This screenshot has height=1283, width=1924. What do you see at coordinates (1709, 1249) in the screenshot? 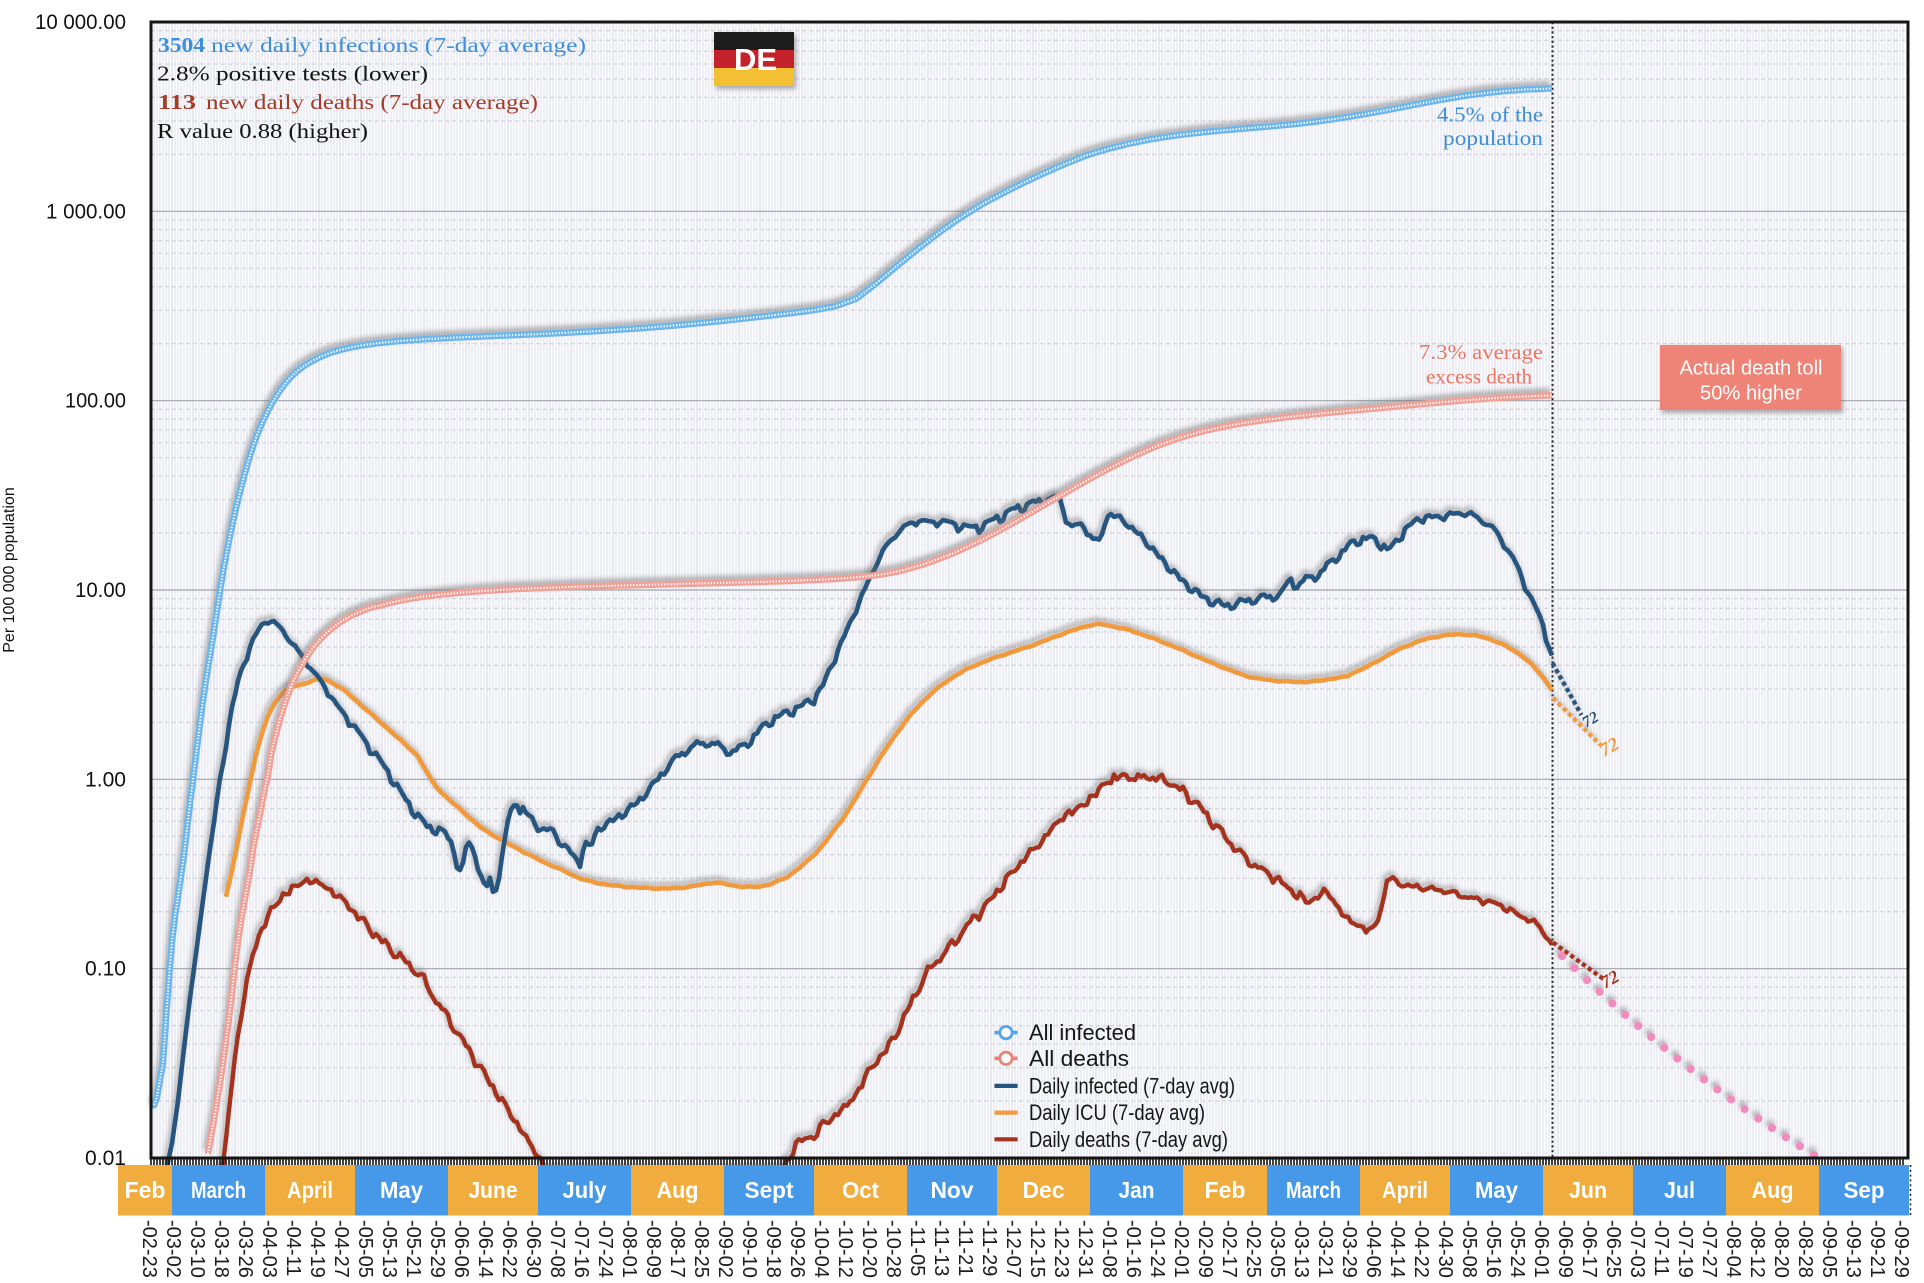
I see `svg-text: -07-27` at bounding box center [1709, 1249].